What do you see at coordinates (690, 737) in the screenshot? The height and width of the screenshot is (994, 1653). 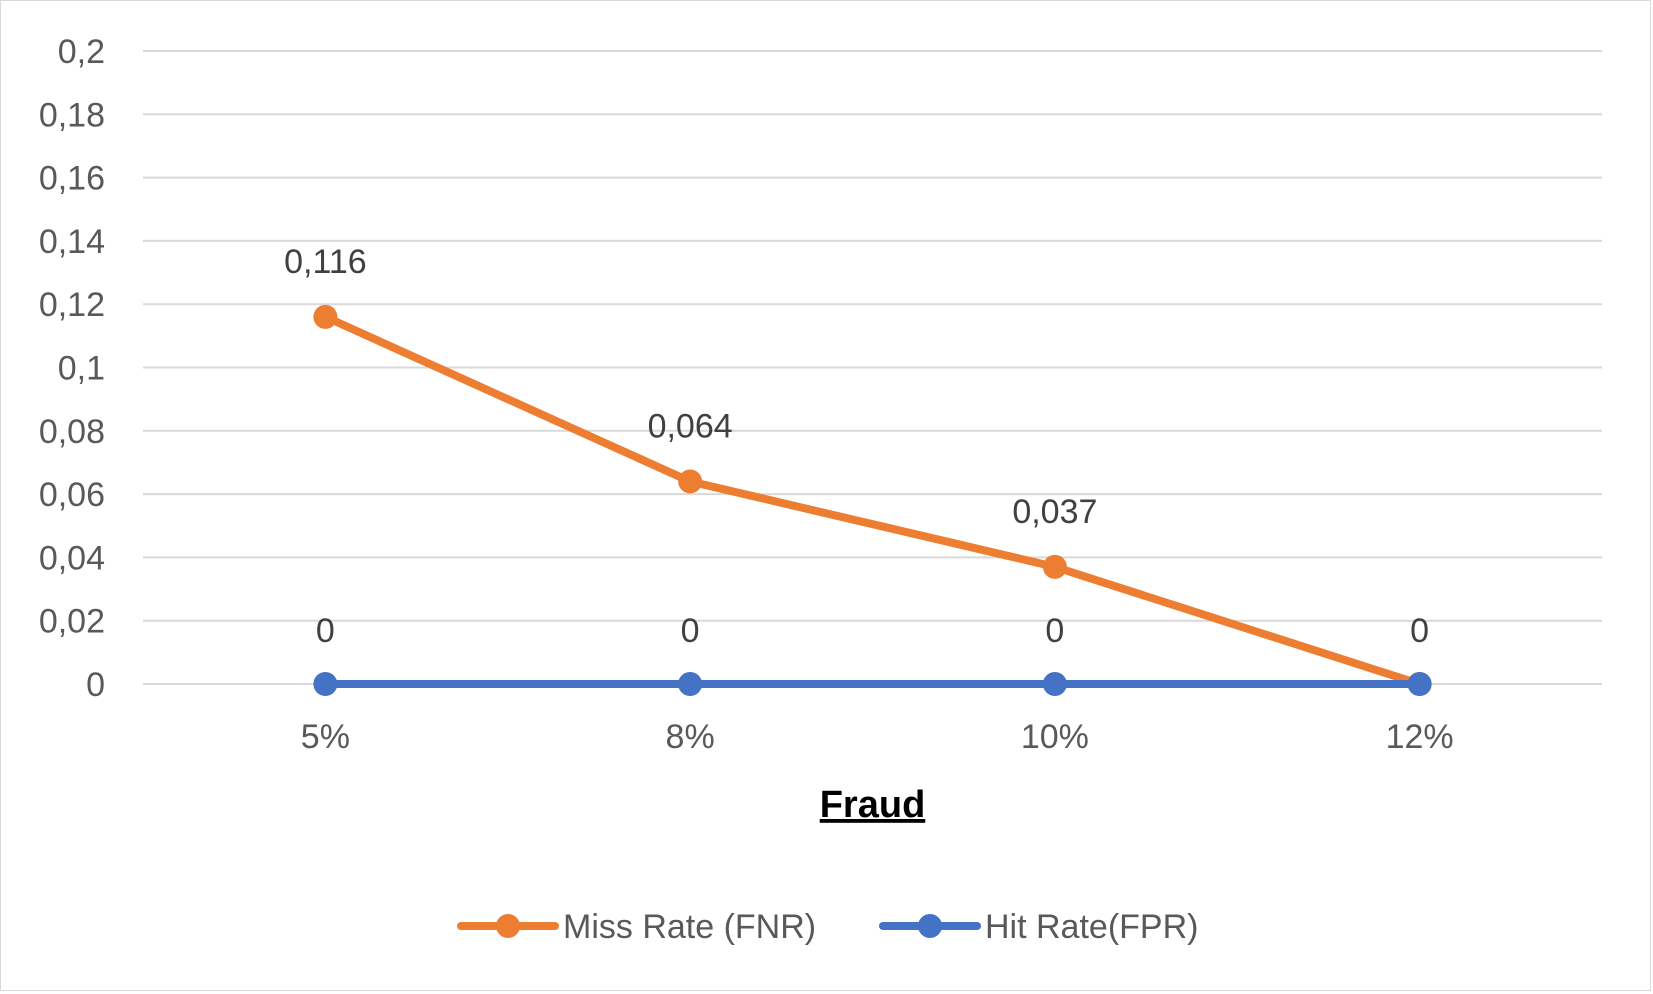 I see `x-tick-label: 8%` at bounding box center [690, 737].